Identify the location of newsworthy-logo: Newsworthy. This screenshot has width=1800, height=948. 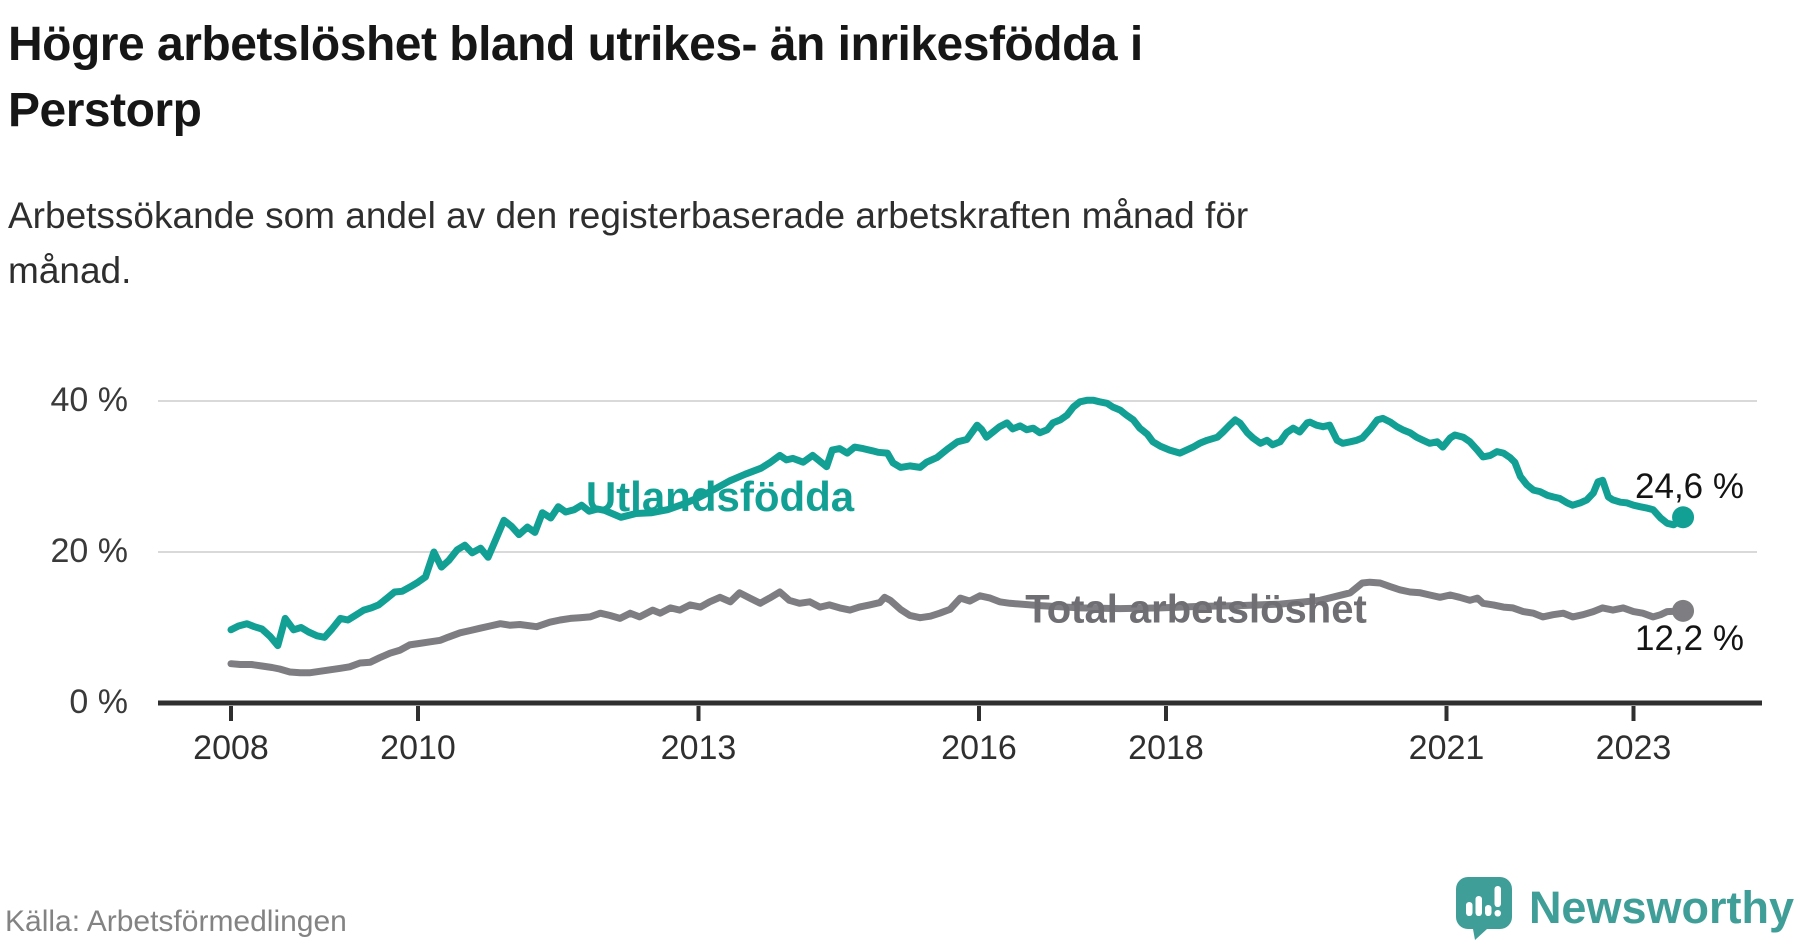
(1624, 908).